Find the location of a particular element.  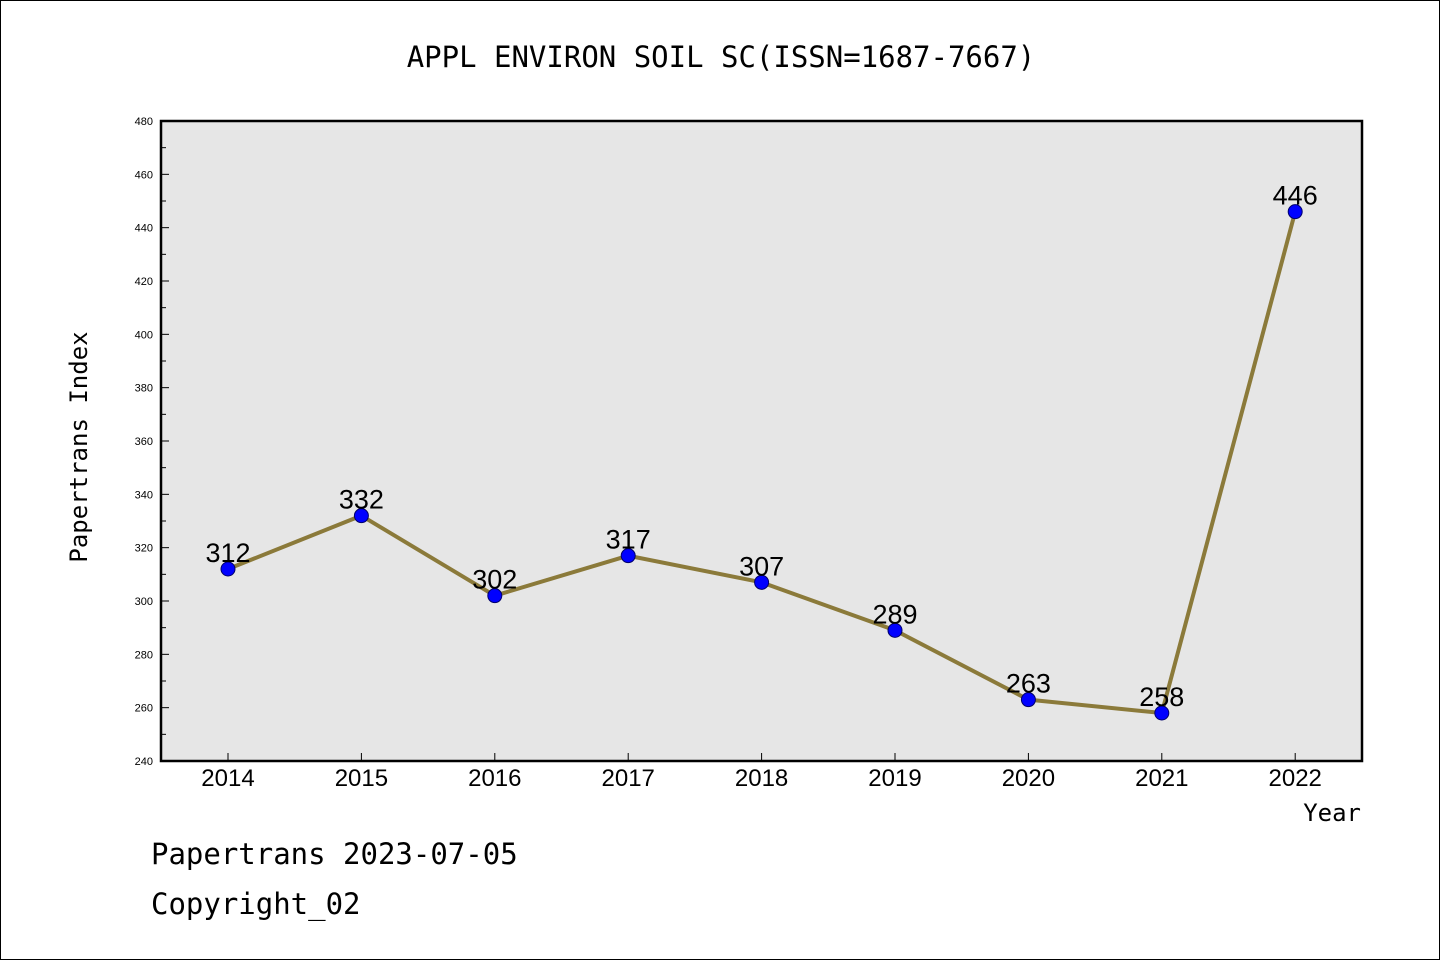

data-label: 312 is located at coordinates (227, 553).